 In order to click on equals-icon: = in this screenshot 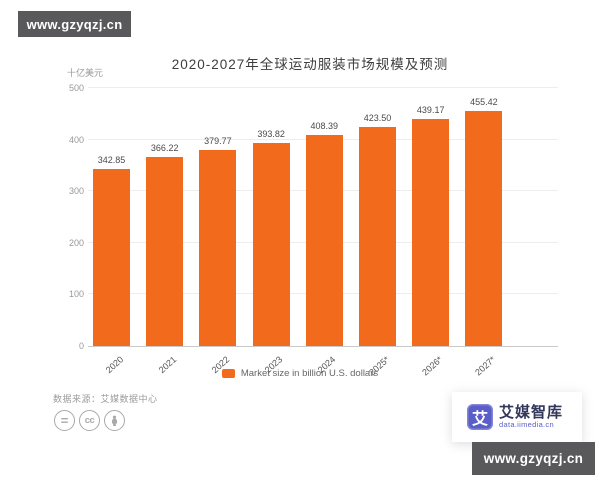, I will do `click(64, 420)`.